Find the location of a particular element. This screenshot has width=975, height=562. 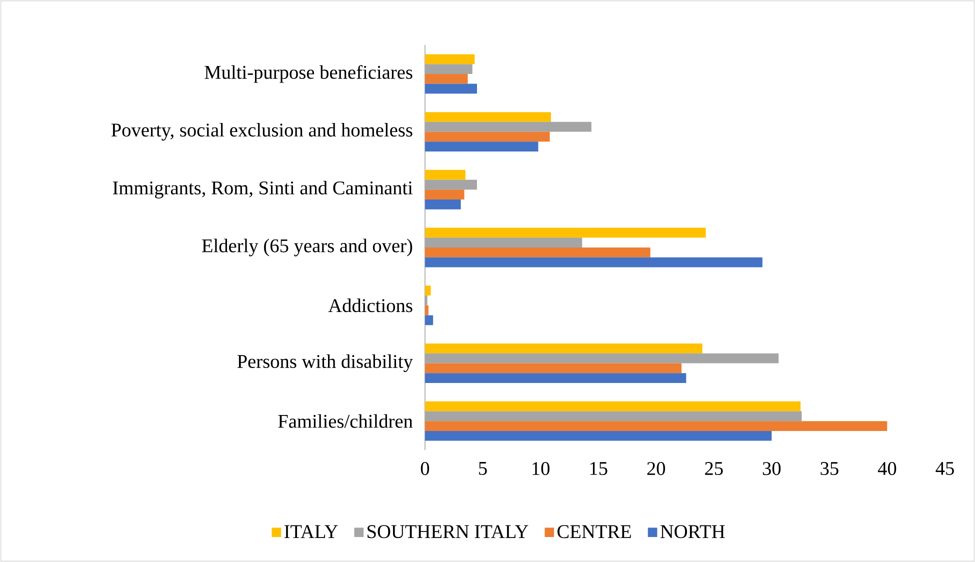

y-tick-label: Poverty, social exclusion and homeless is located at coordinates (261, 131).